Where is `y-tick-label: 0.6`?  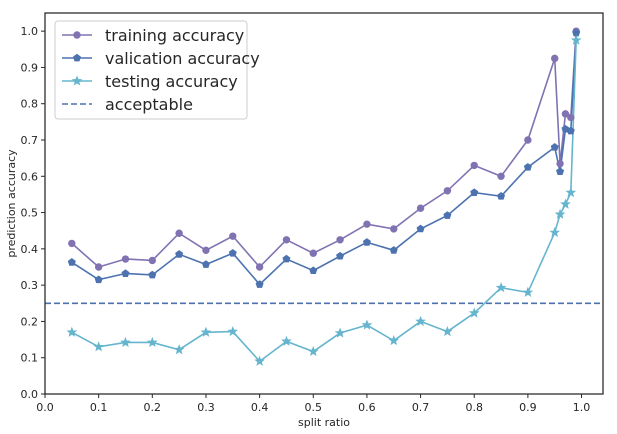
y-tick-label: 0.6 is located at coordinates (30, 176).